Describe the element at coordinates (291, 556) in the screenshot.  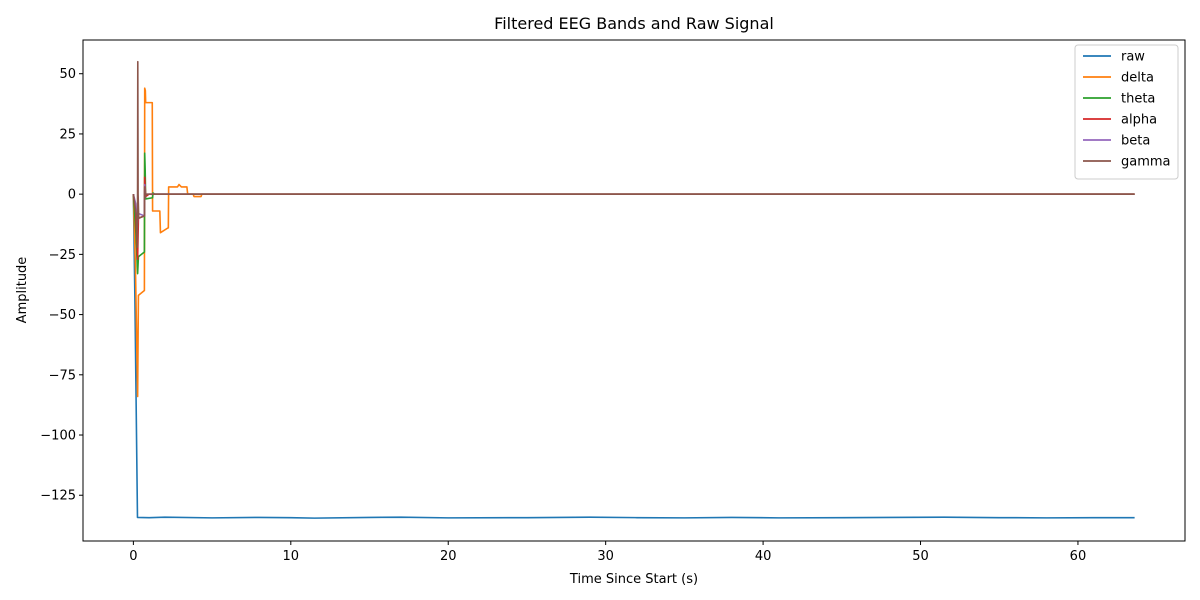
I see `x-tick-label: 10` at that location.